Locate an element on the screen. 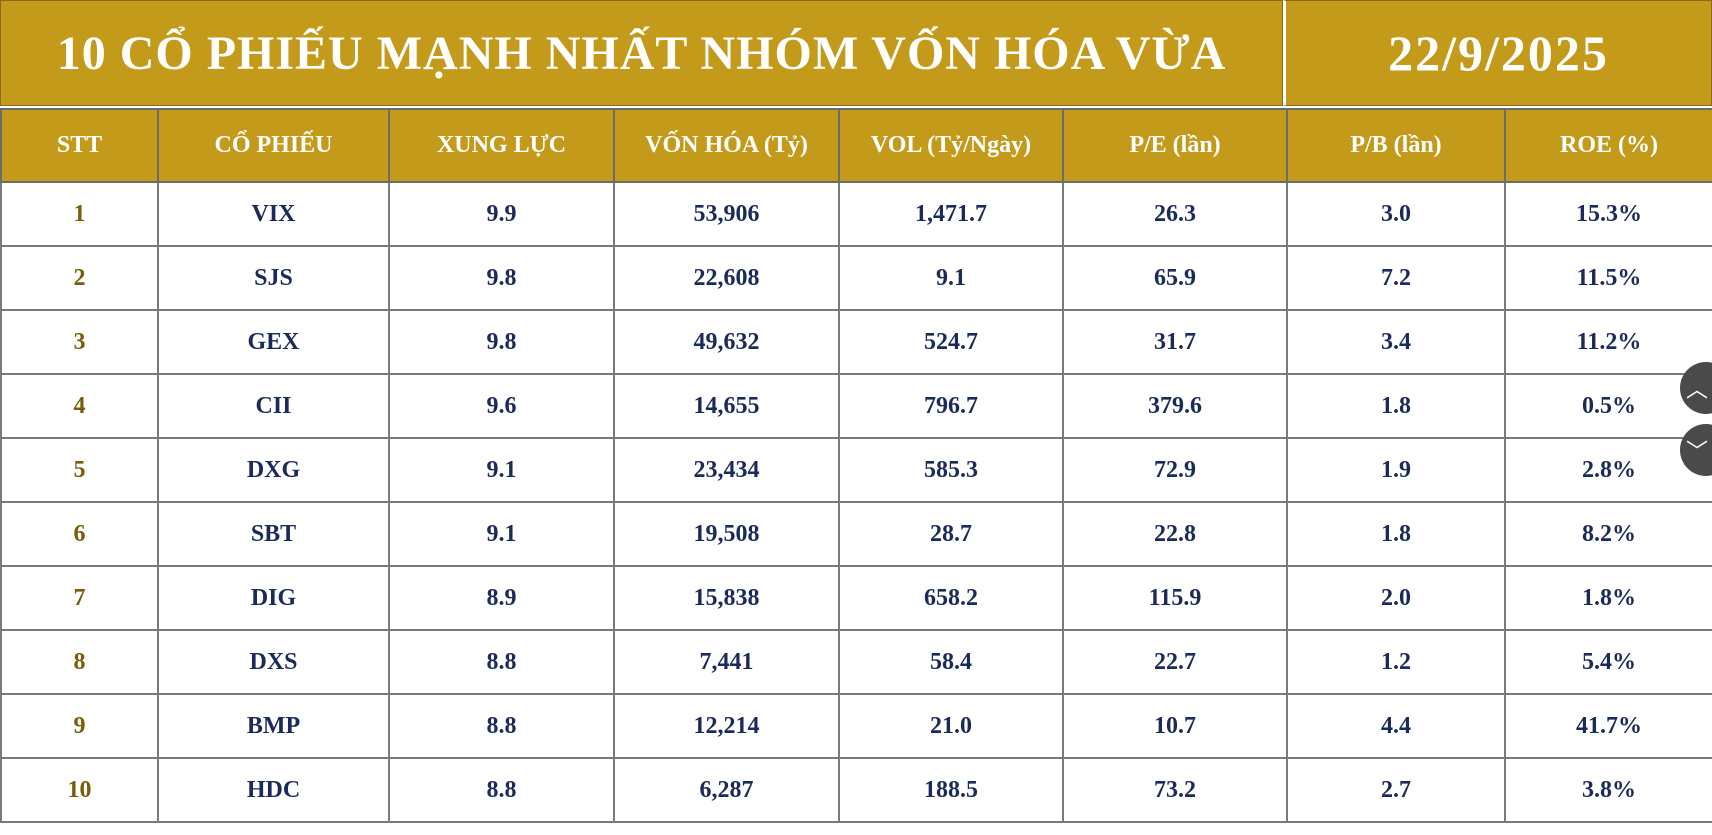  table-cell-stock: CII is located at coordinates (273, 406).